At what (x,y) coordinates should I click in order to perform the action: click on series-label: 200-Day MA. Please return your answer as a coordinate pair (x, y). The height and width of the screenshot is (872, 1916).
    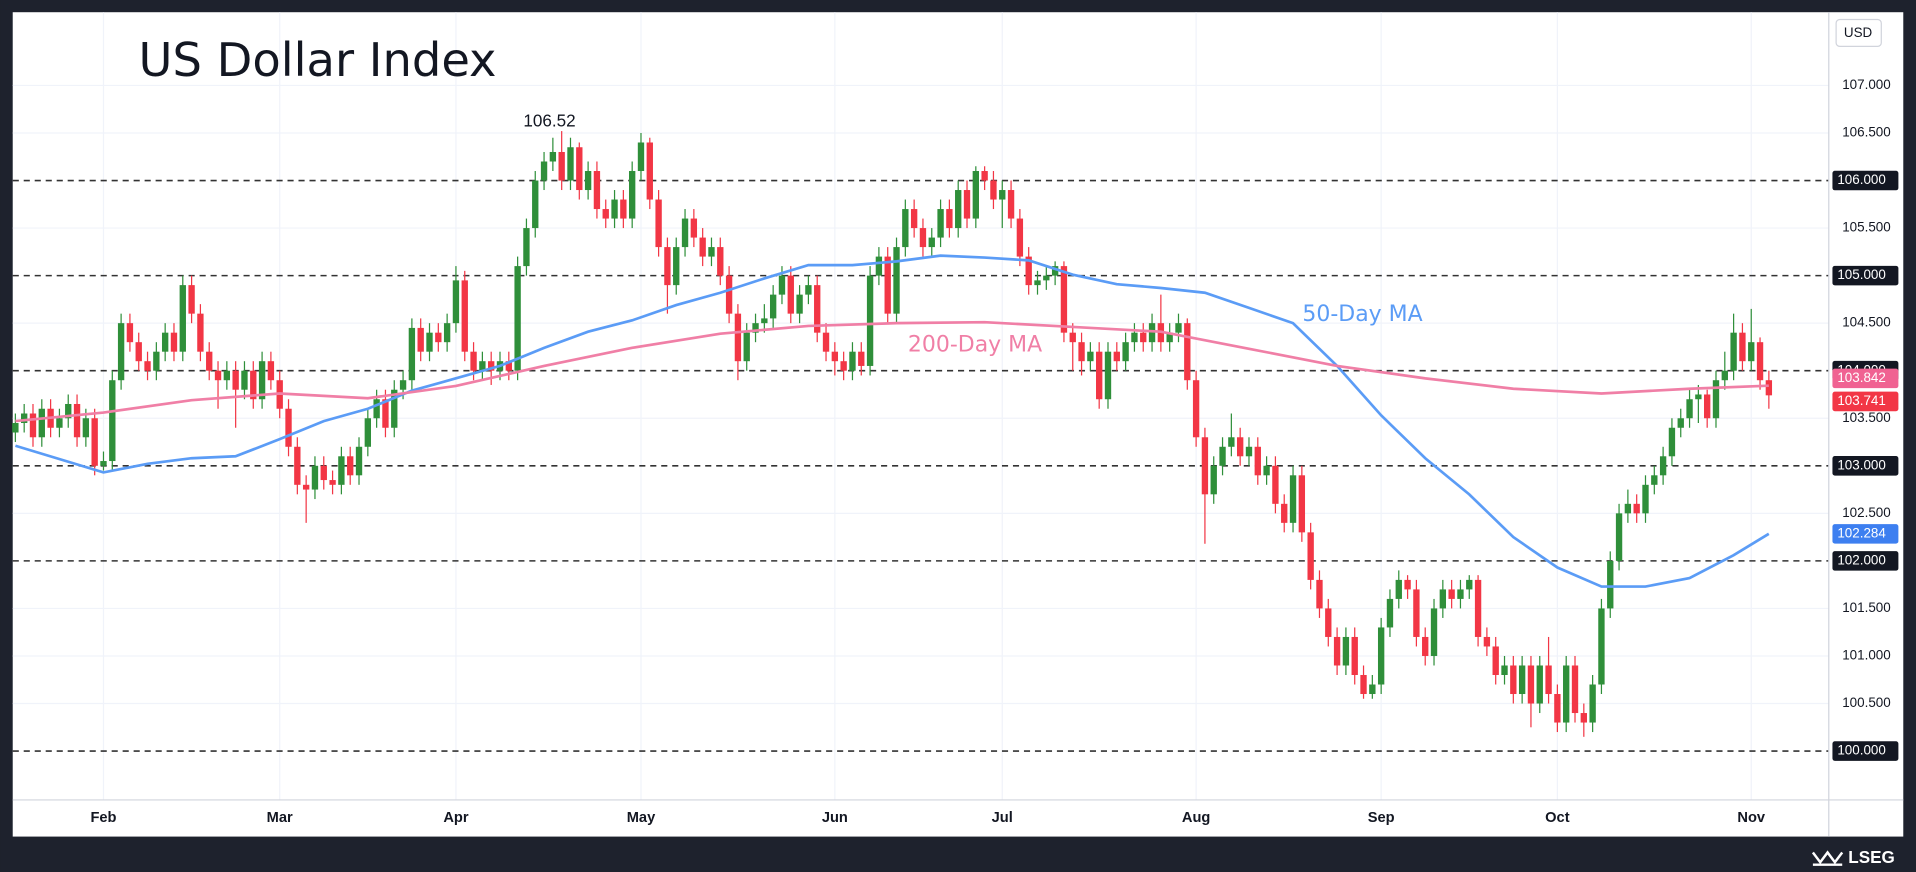
    Looking at the image, I should click on (975, 345).